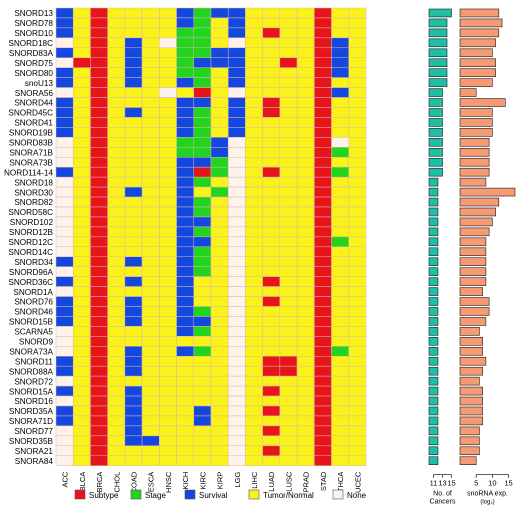  What do you see at coordinates (116, 482) in the screenshot?
I see `column-label: CHOL` at bounding box center [116, 482].